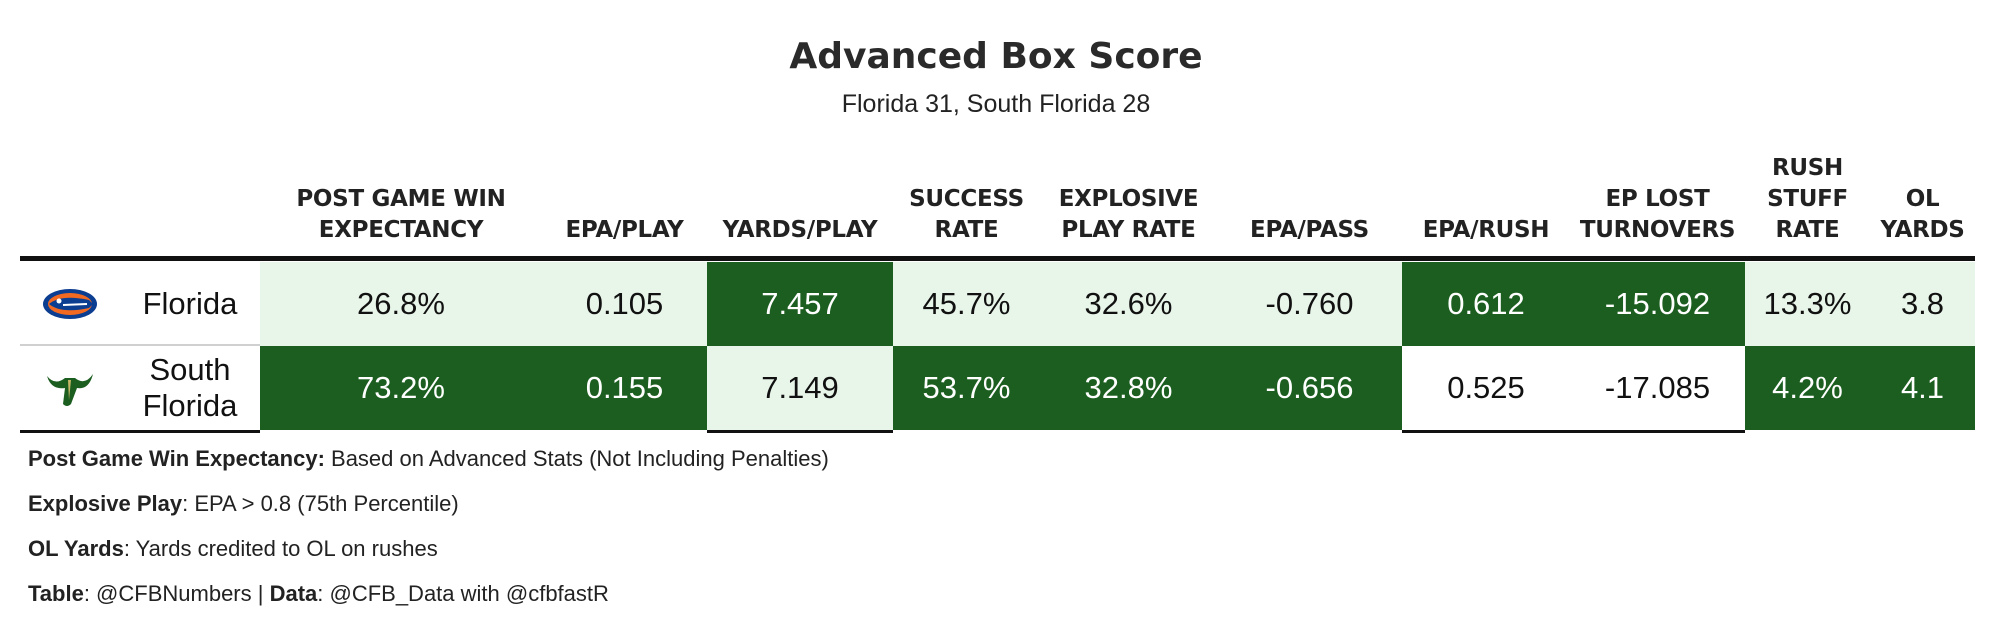  I want to click on stat-value: 0.612, so click(1486, 303).